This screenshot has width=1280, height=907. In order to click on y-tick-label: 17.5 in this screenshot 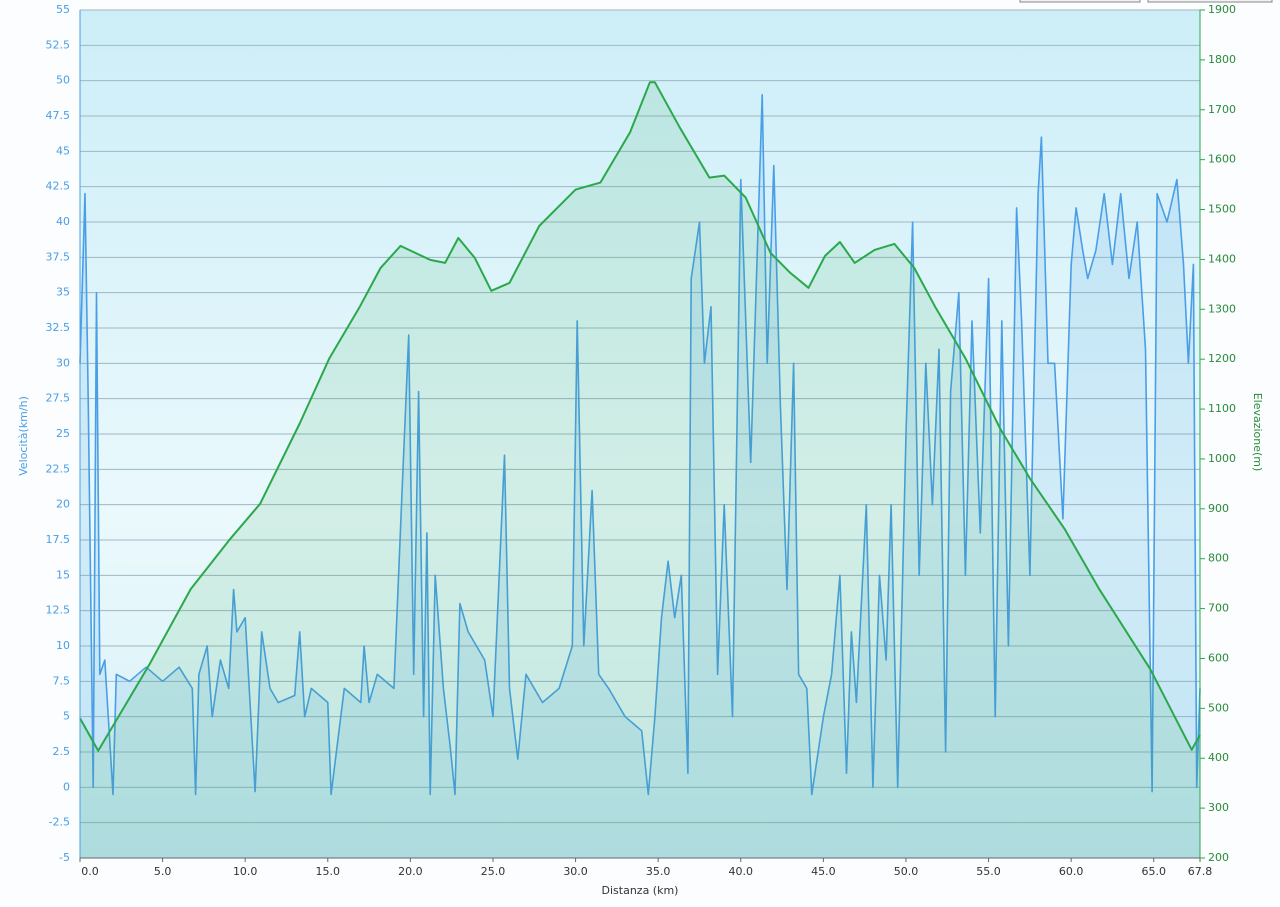, I will do `click(58, 539)`.